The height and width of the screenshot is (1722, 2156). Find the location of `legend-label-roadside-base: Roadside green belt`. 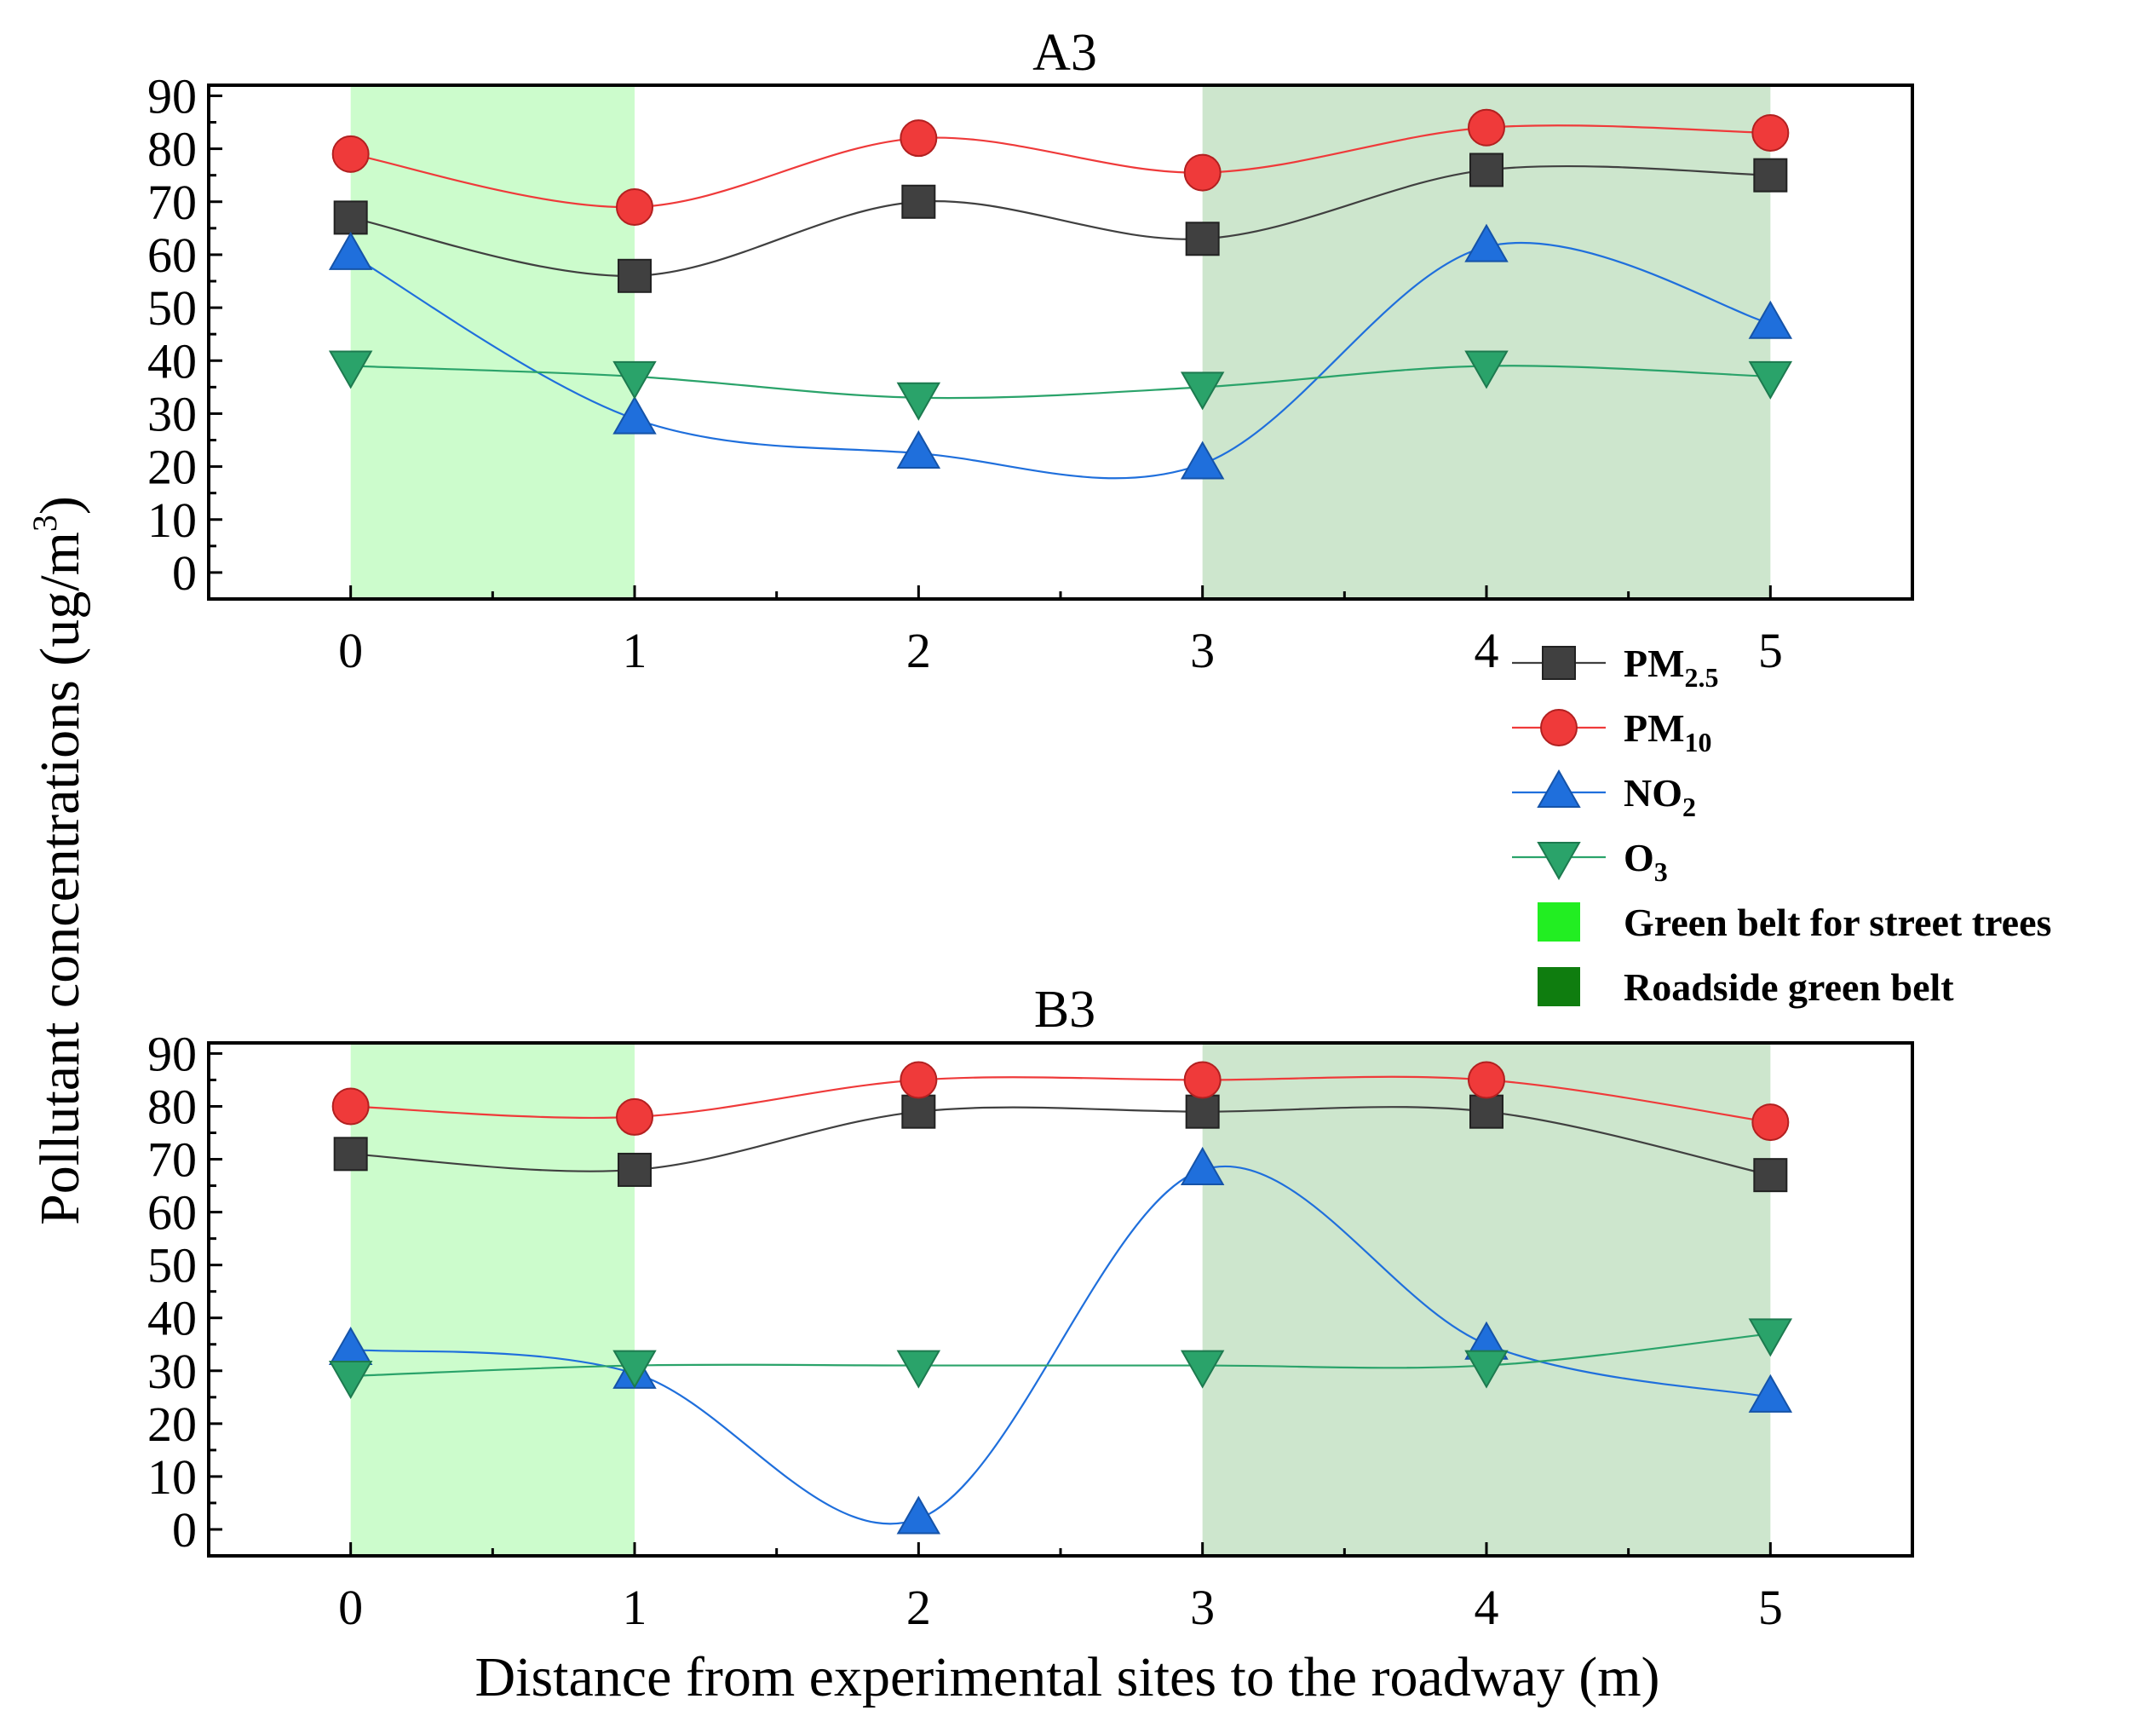

legend-label-roadside-base: Roadside green belt is located at coordinates (1789, 987).